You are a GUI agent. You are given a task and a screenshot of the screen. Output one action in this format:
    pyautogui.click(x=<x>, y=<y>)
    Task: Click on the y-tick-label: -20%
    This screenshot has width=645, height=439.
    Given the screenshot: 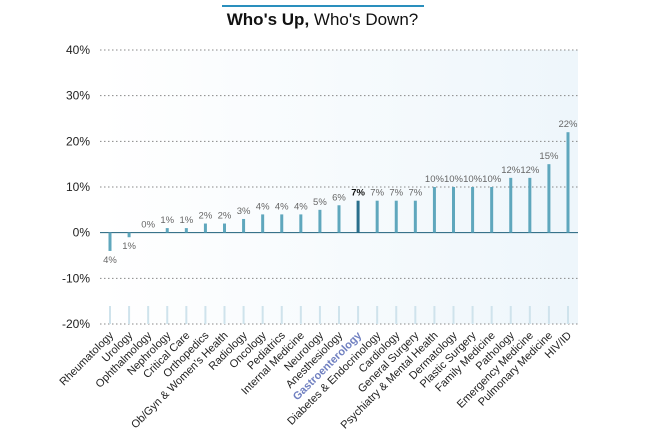 What is the action you would take?
    pyautogui.click(x=76, y=324)
    